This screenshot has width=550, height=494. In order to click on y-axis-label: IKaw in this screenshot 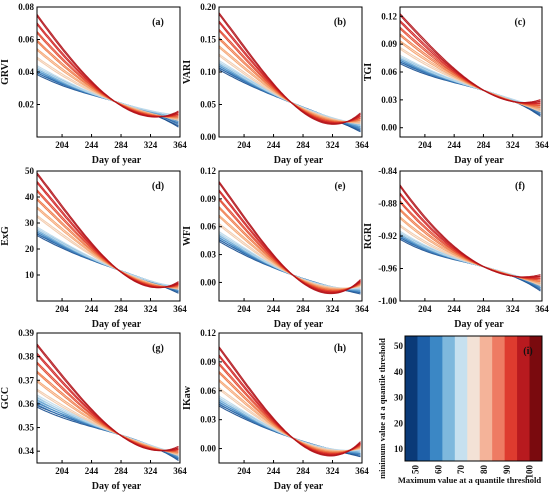, I will do `click(187, 397)`.